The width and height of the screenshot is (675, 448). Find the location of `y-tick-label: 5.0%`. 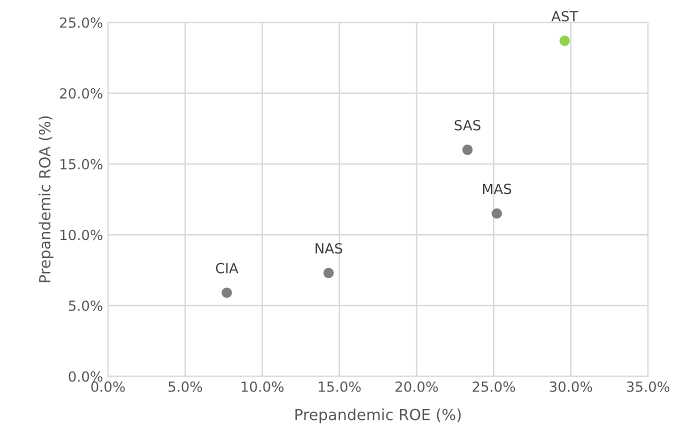

y-tick-label: 5.0% is located at coordinates (85, 306).